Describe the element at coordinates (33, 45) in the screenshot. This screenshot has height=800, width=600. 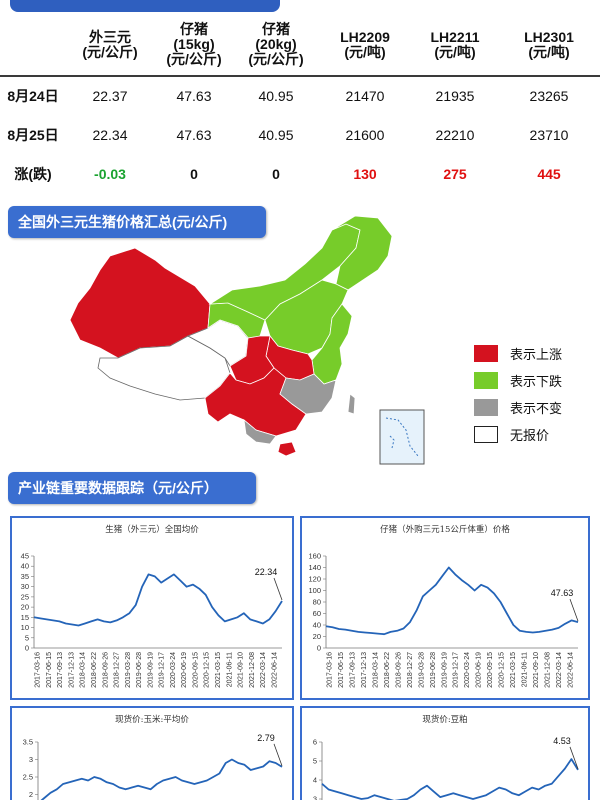
I see `header-date` at that location.